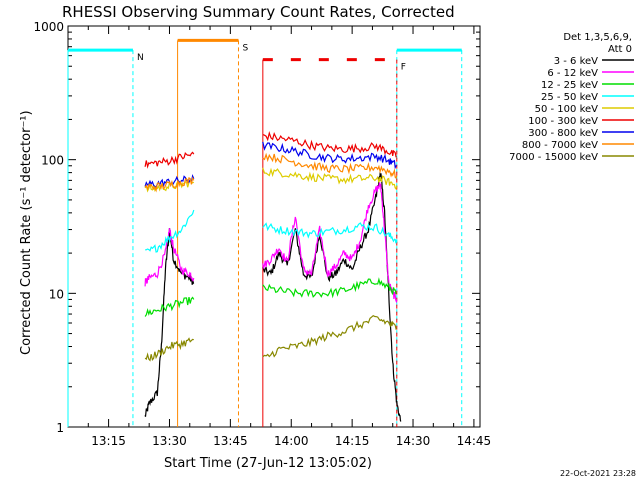 Image resolution: width=640 pixels, height=480 pixels. I want to click on legend-entry-label: 50 - 100 keV, so click(567, 109).